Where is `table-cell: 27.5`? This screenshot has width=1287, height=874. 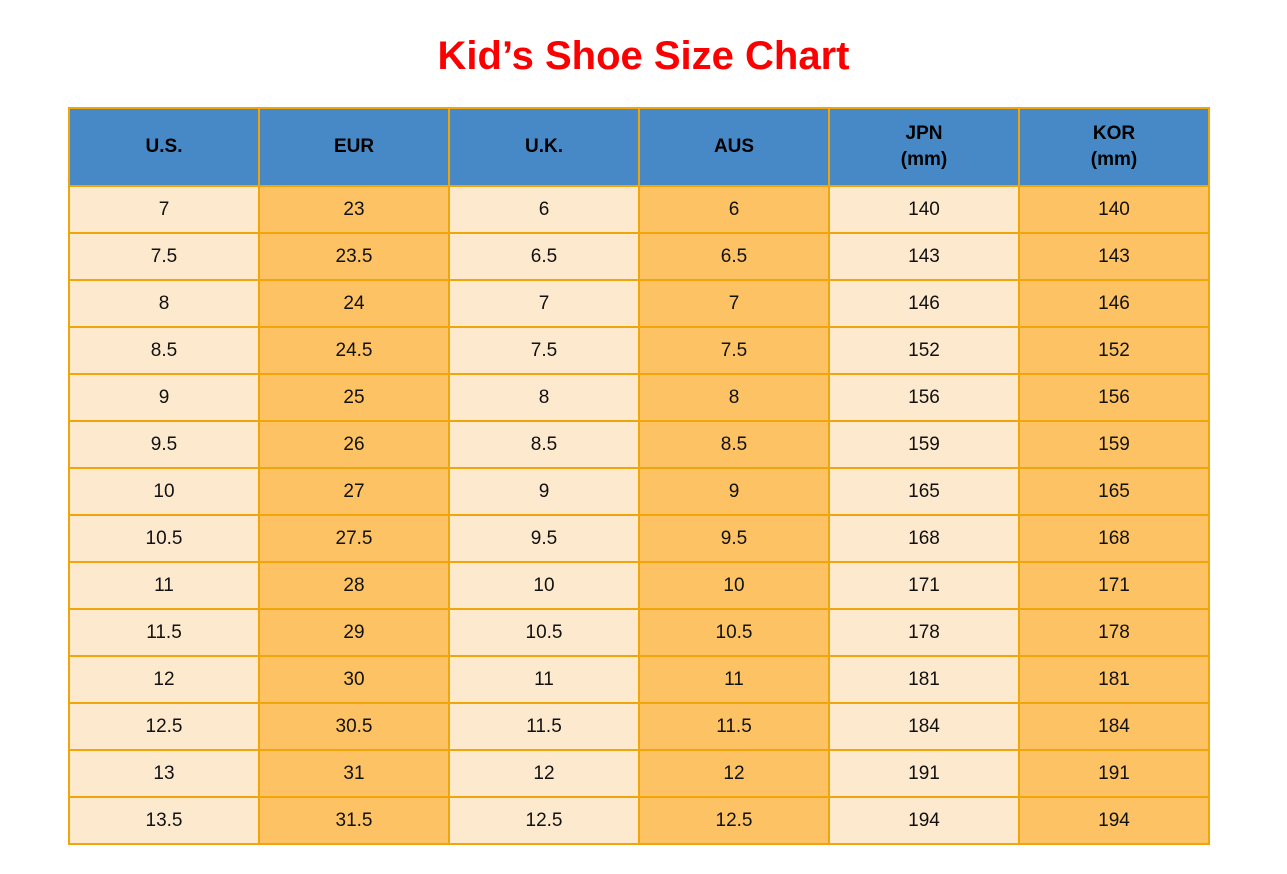
table-cell: 27.5 is located at coordinates (354, 538).